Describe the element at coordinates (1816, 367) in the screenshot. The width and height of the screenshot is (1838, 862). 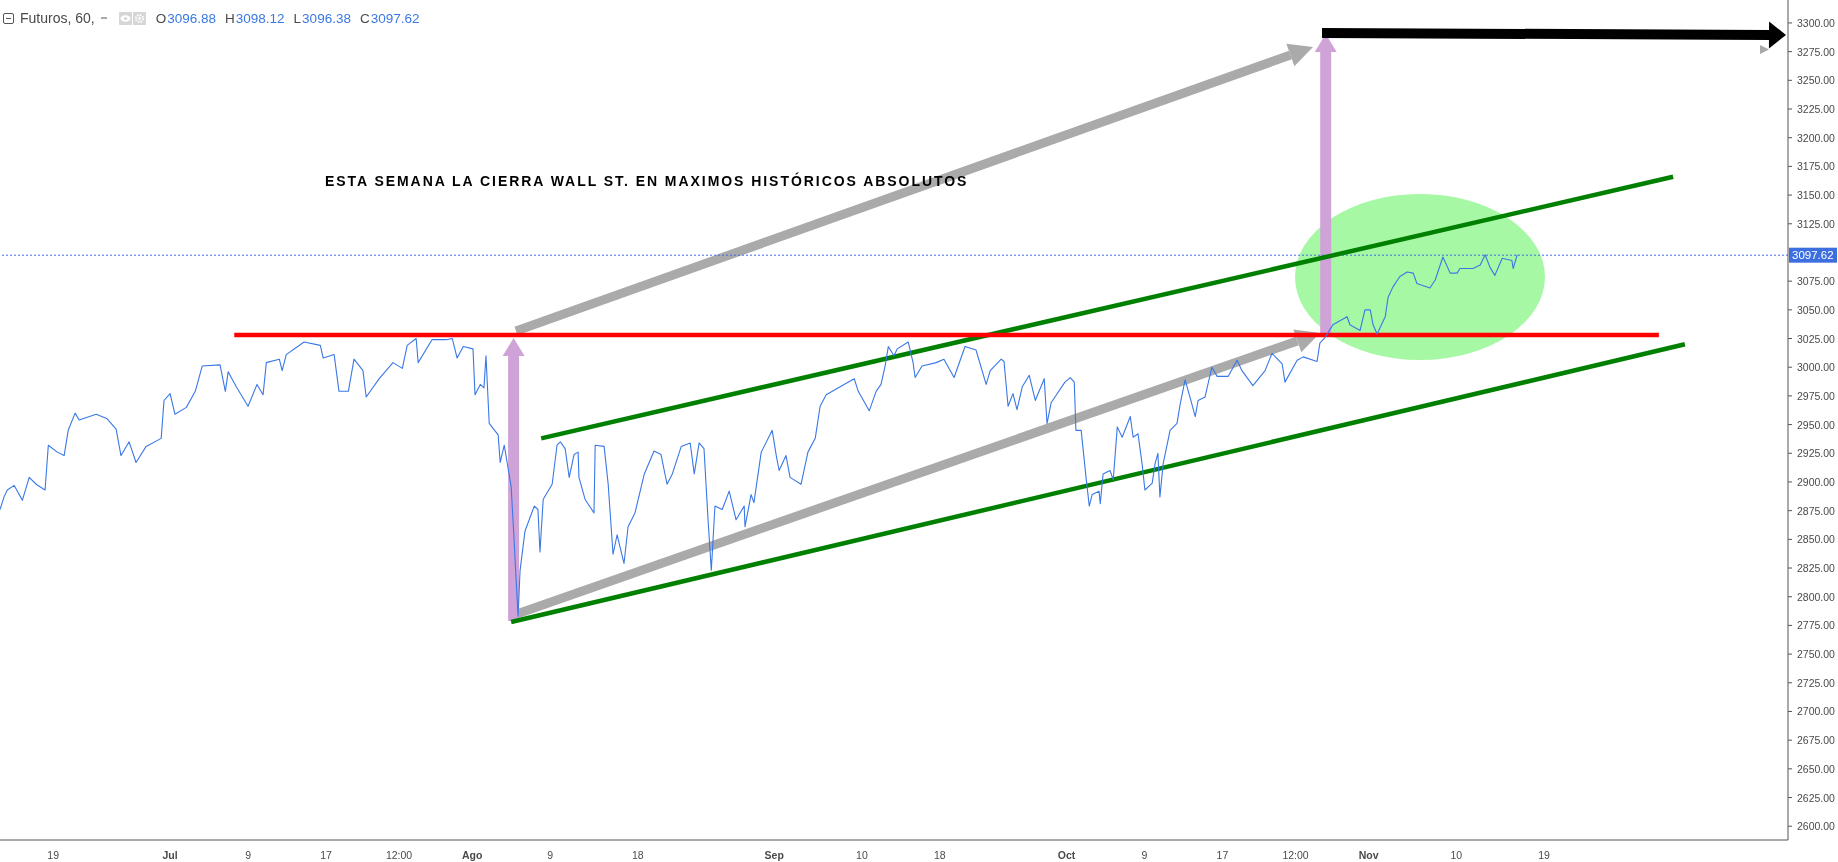
I see `y-tick-label: 3000.00` at that location.